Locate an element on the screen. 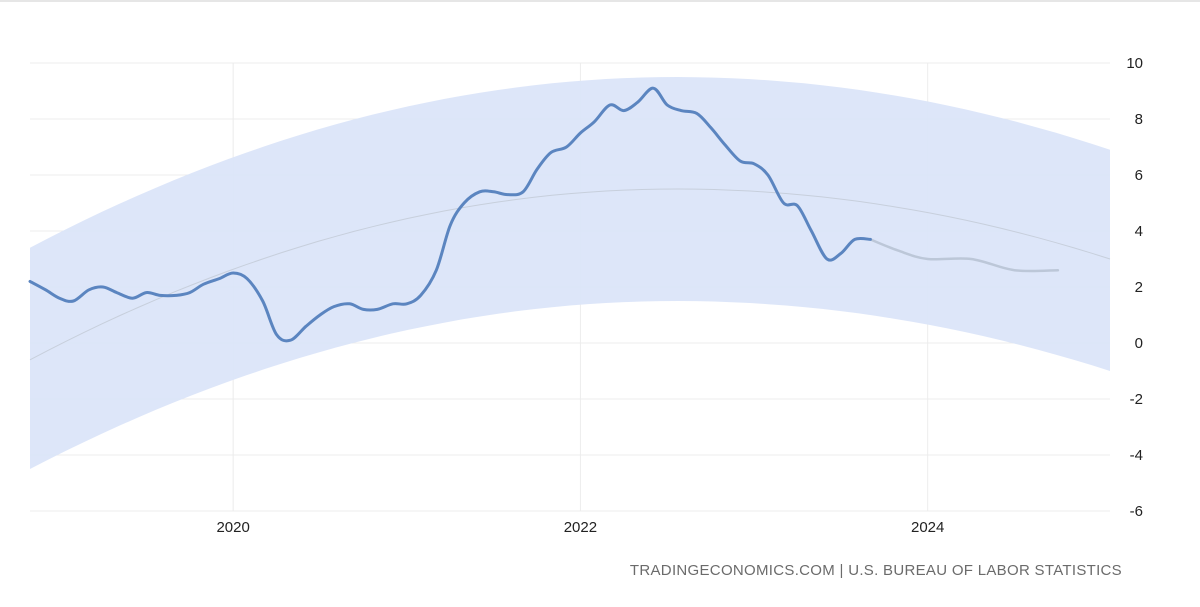 The width and height of the screenshot is (1200, 607). x-tick-label: 2022 is located at coordinates (580, 527).